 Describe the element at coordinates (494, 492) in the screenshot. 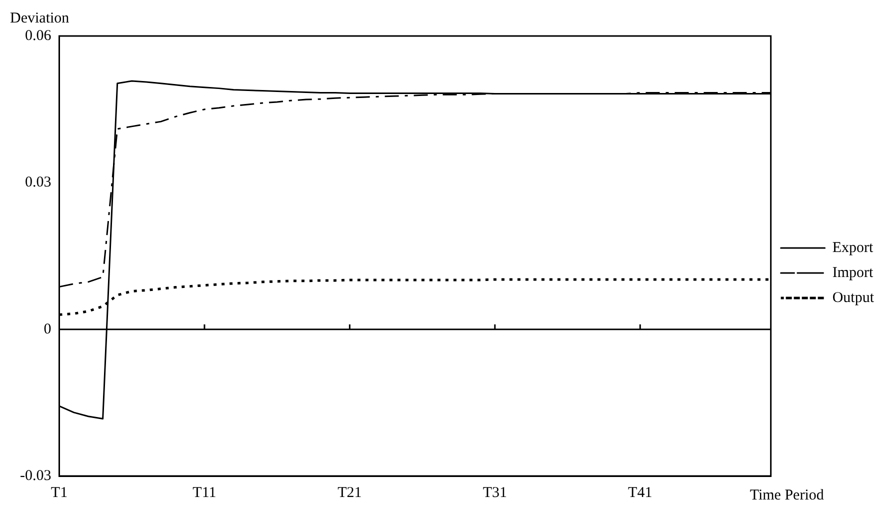

I see `x-tick-label: T31` at that location.